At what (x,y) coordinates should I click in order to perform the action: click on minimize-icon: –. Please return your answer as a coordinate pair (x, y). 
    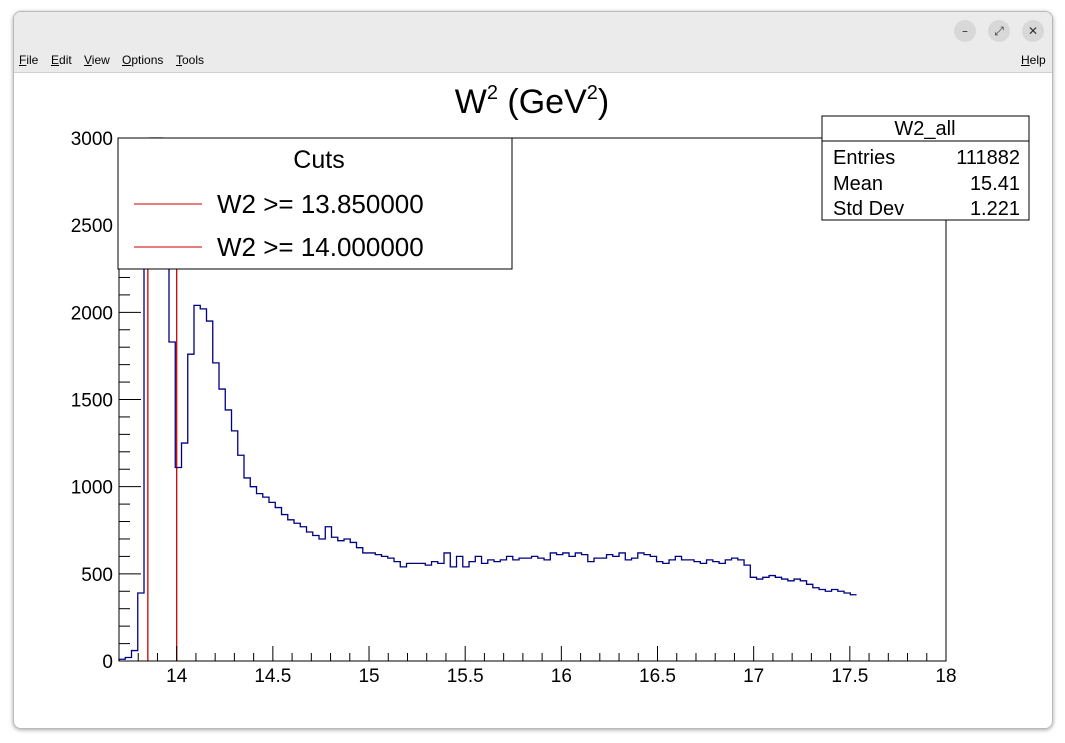
    Looking at the image, I should click on (965, 31).